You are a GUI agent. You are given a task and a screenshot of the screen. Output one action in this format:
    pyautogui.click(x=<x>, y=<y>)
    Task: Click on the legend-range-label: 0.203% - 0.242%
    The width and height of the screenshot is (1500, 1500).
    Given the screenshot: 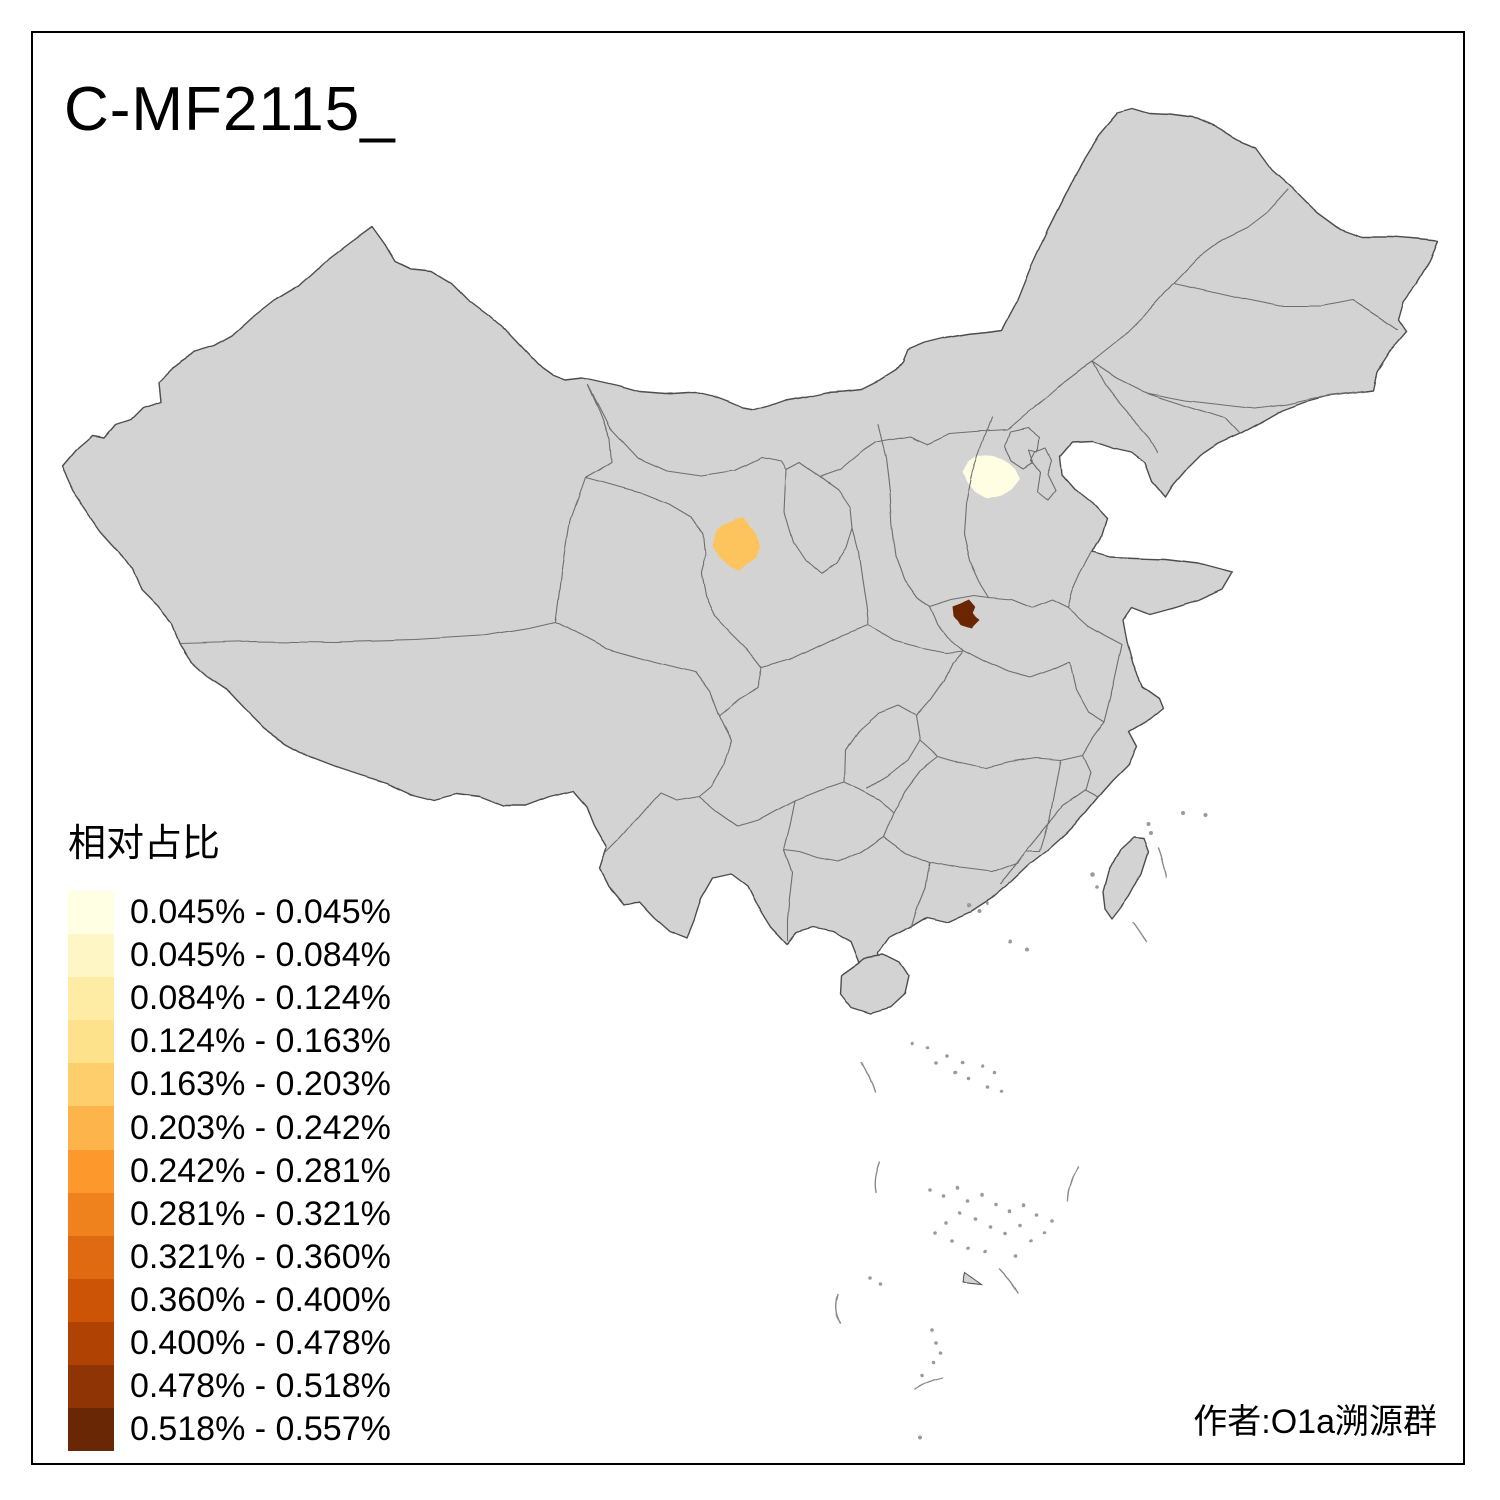 What is the action you would take?
    pyautogui.click(x=260, y=1127)
    